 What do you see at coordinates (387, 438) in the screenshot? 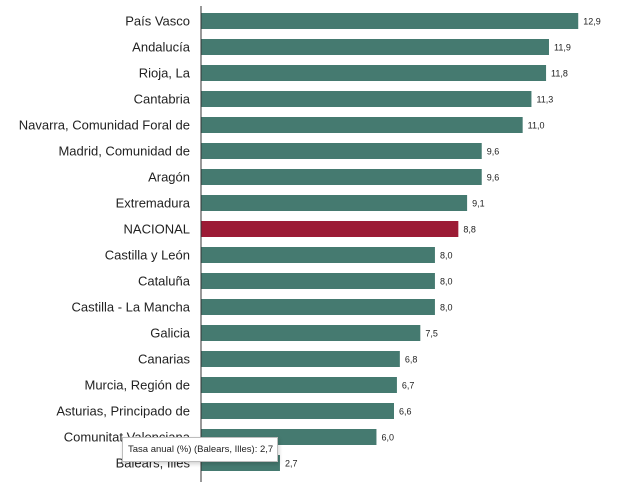
I see `value-label: 6,0` at bounding box center [387, 438].